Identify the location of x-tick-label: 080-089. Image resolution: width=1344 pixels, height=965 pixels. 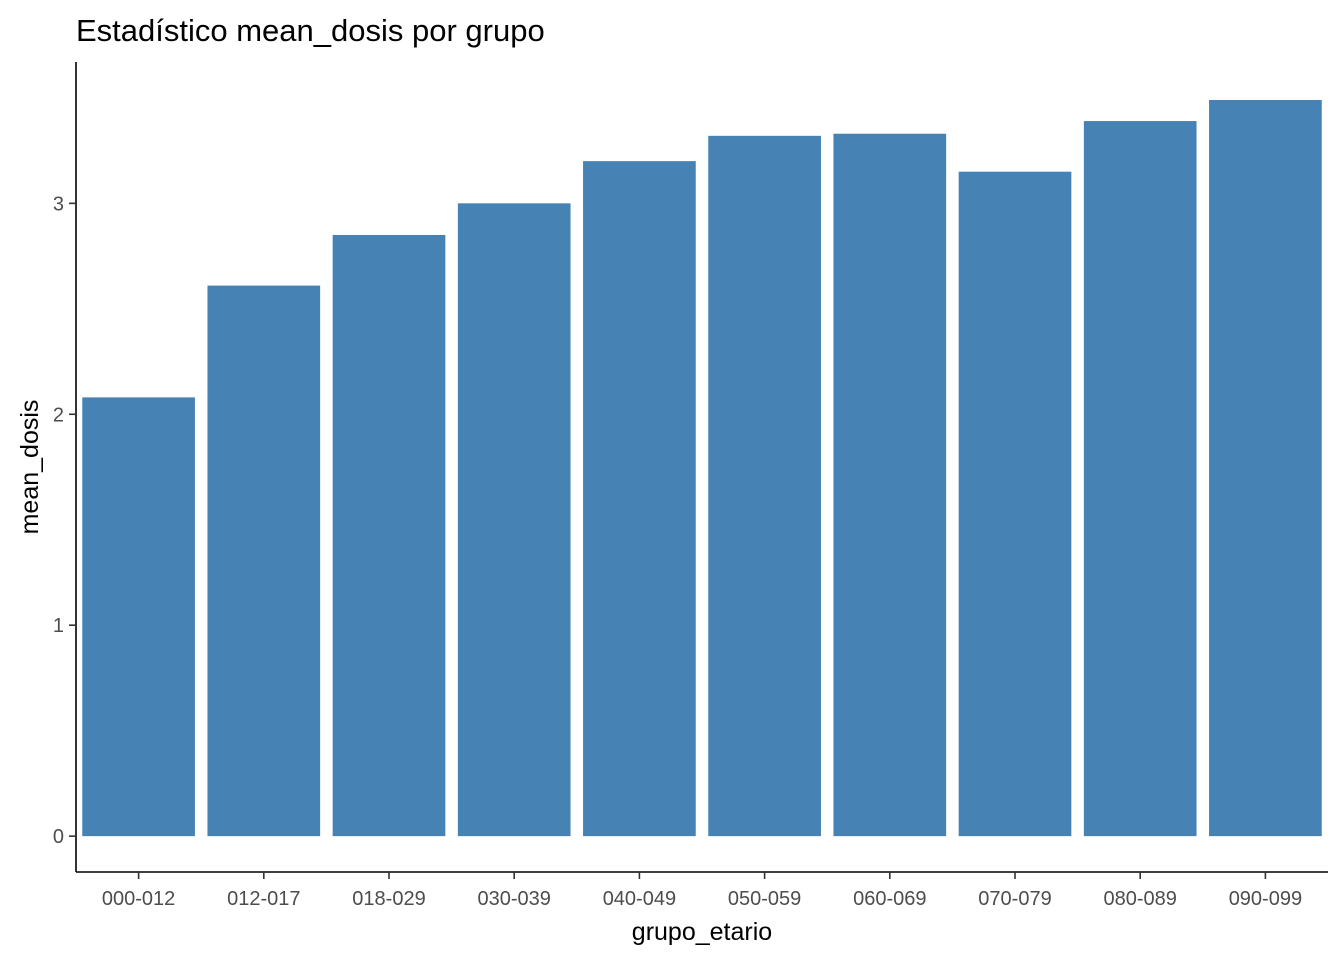
(1139, 899).